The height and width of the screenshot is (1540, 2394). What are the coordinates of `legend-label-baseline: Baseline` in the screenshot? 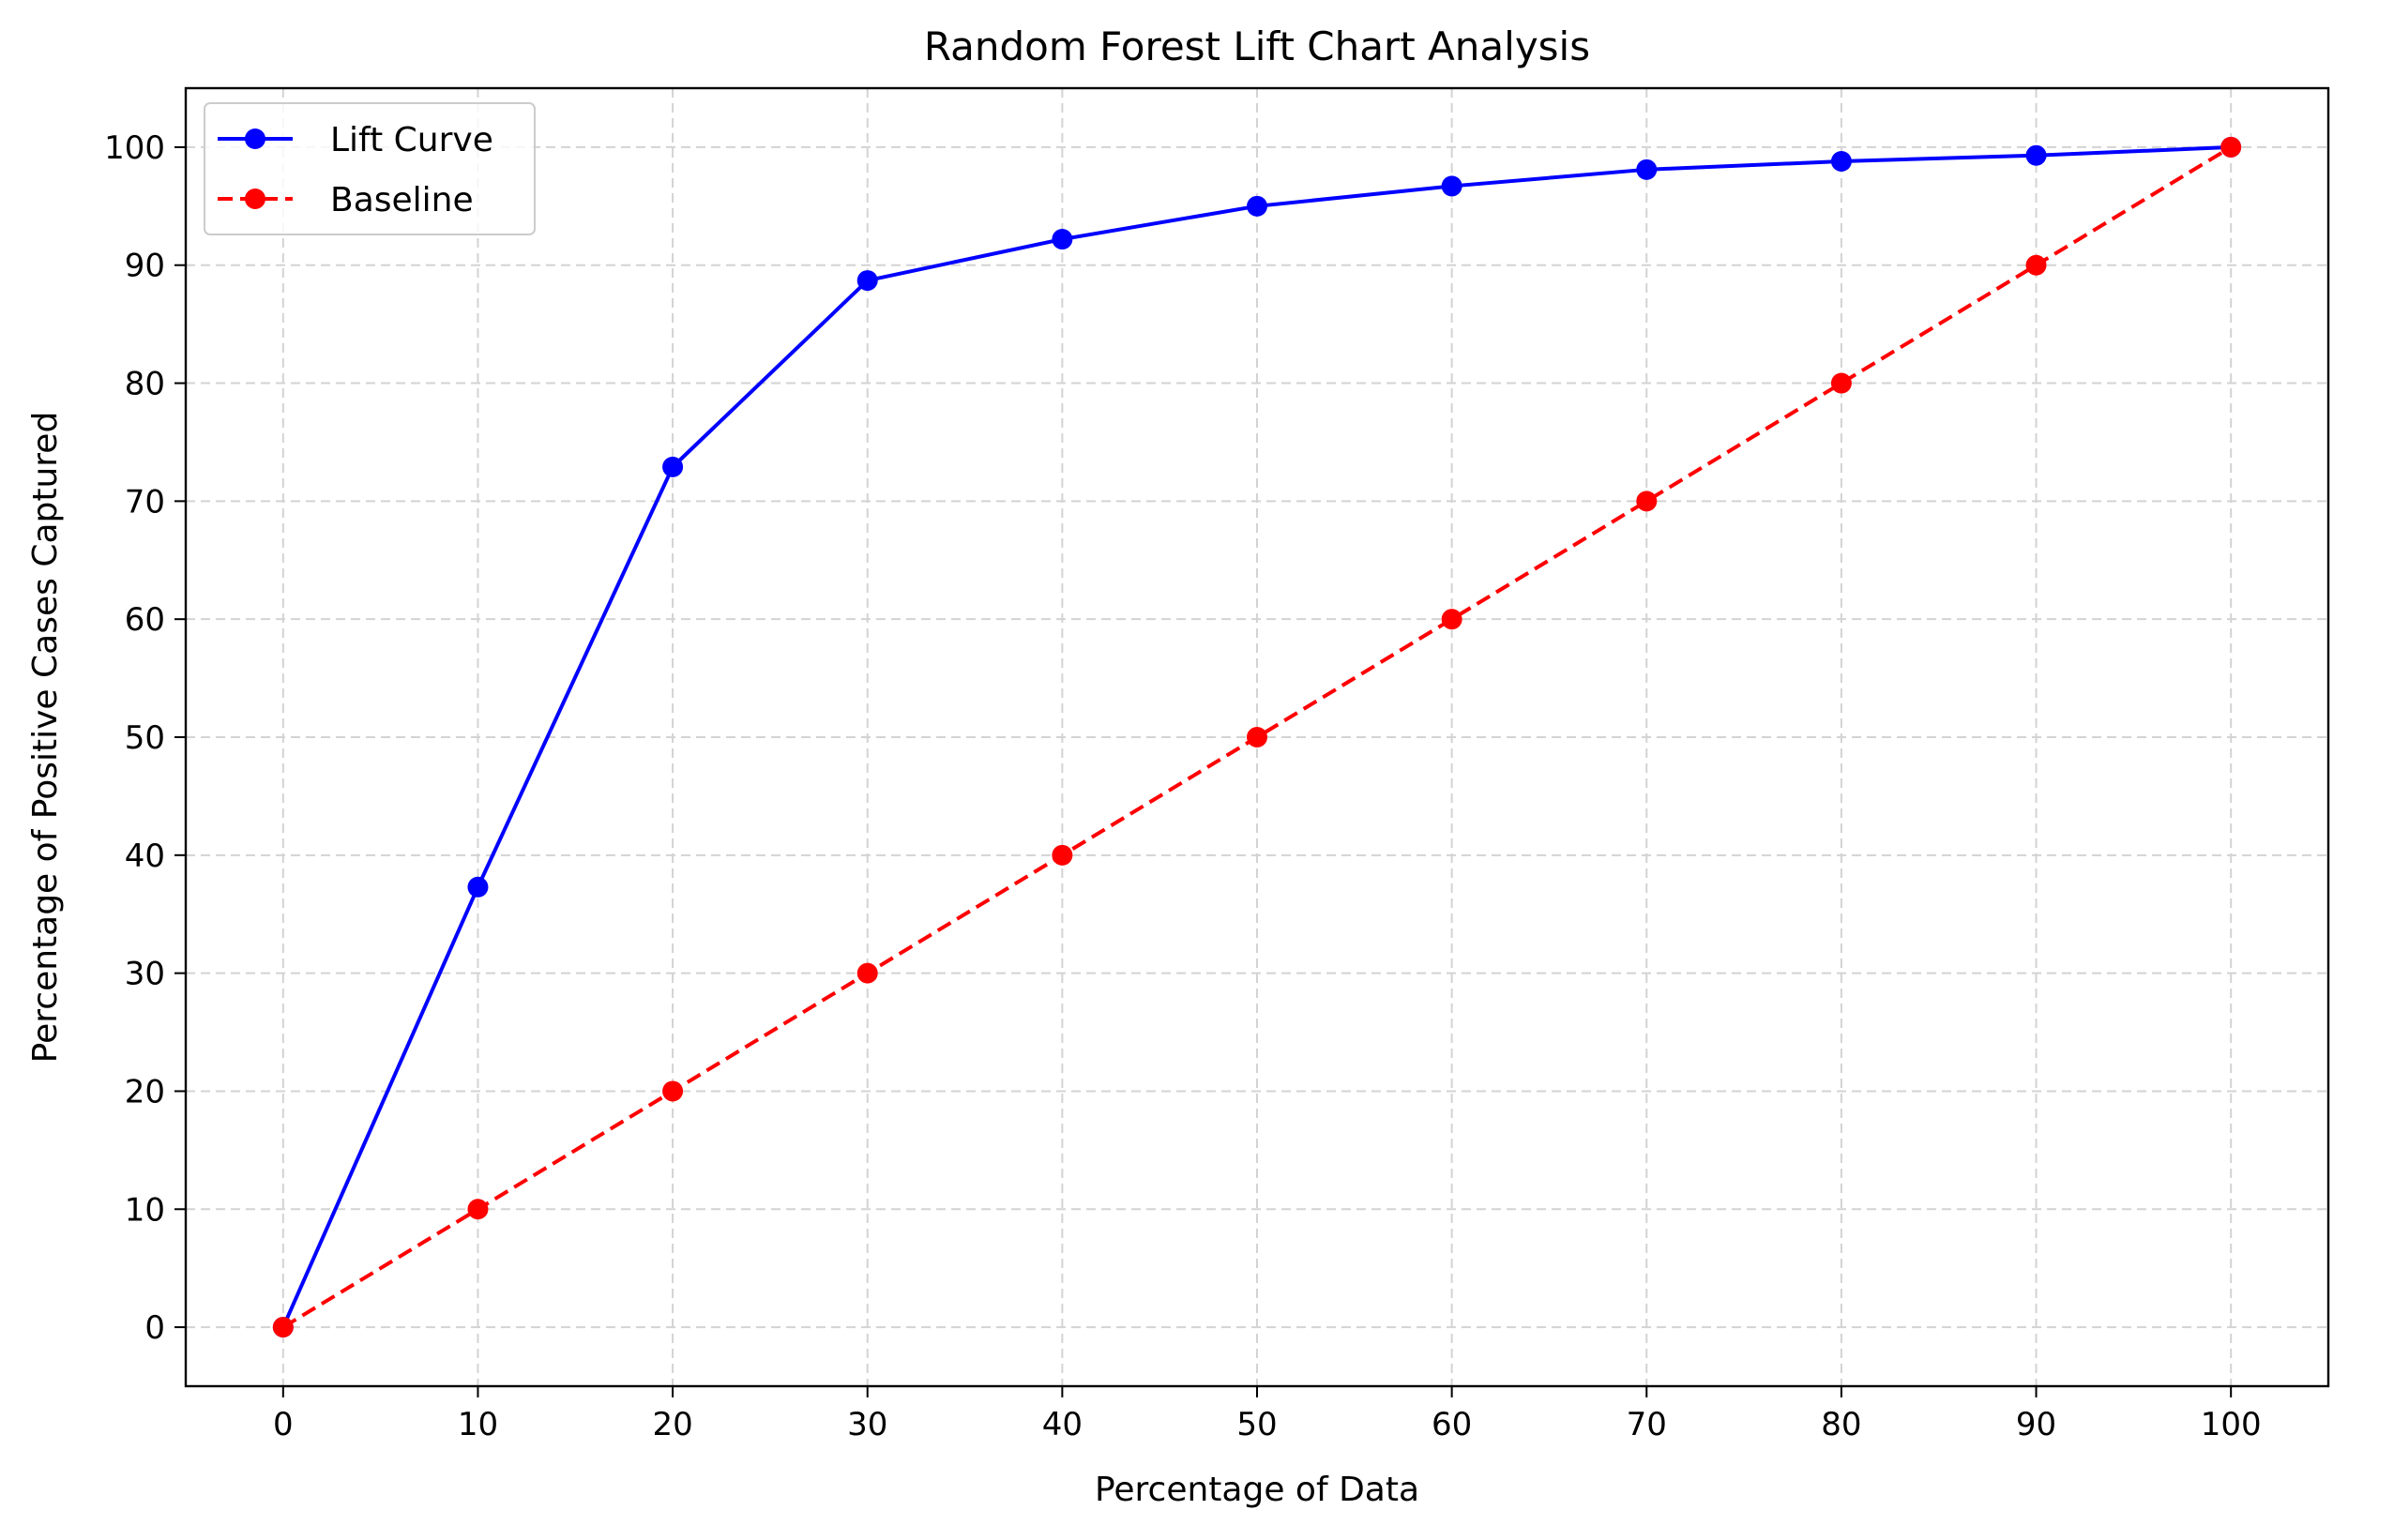 It's located at (402, 200).